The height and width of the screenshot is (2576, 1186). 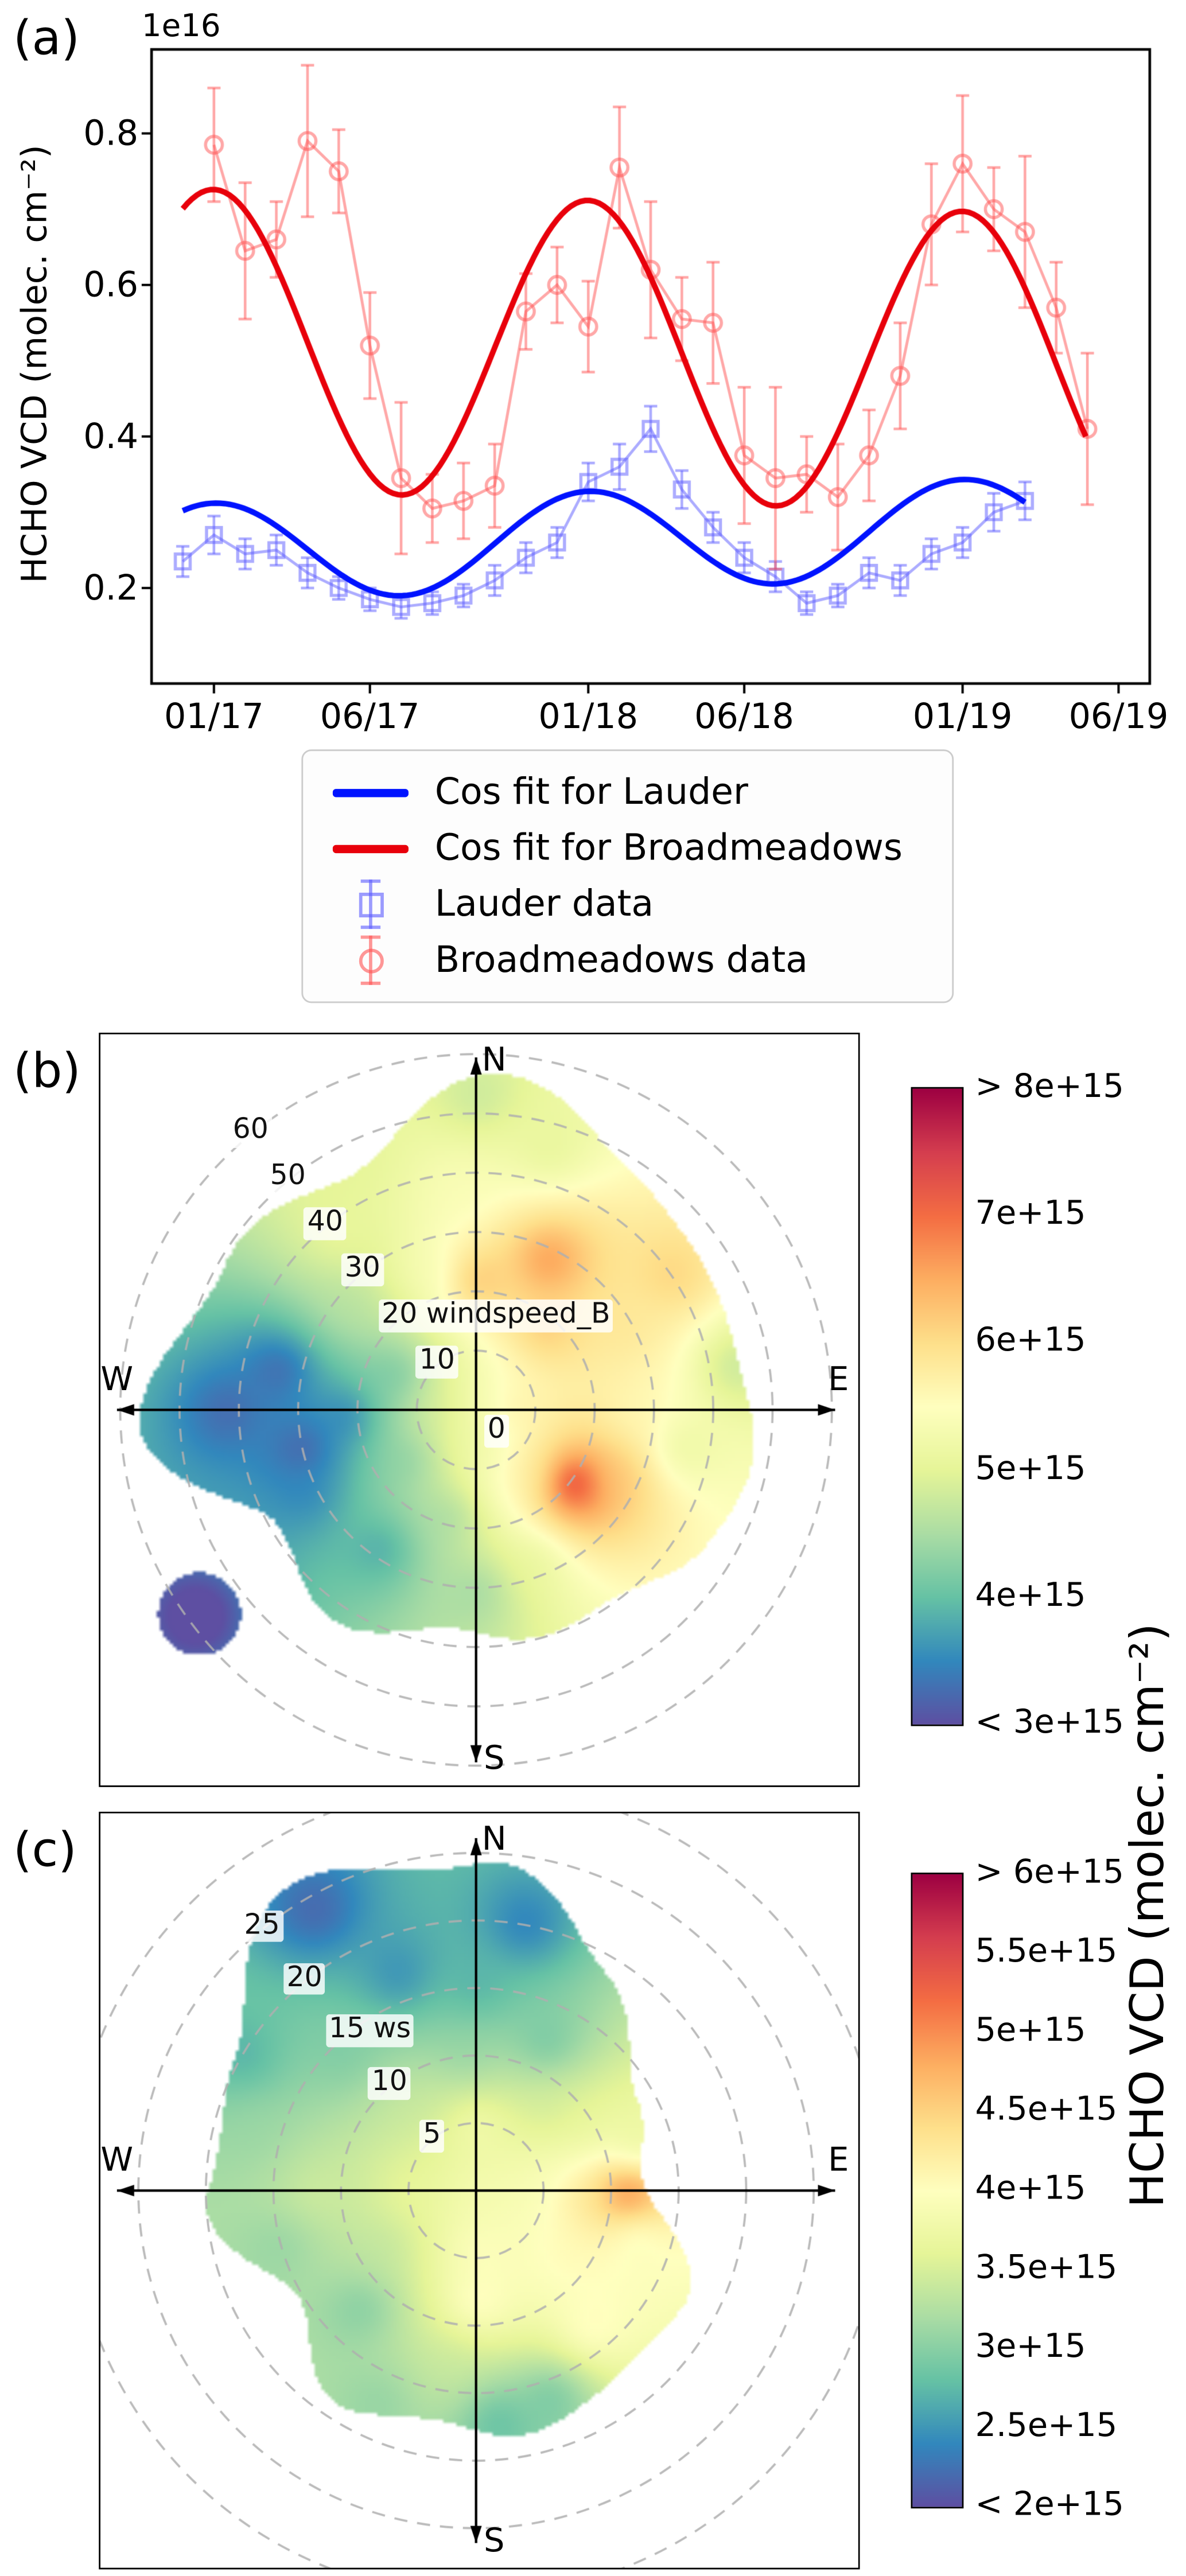 What do you see at coordinates (962, 716) in the screenshot?
I see `x-tick-label: 01/19` at bounding box center [962, 716].